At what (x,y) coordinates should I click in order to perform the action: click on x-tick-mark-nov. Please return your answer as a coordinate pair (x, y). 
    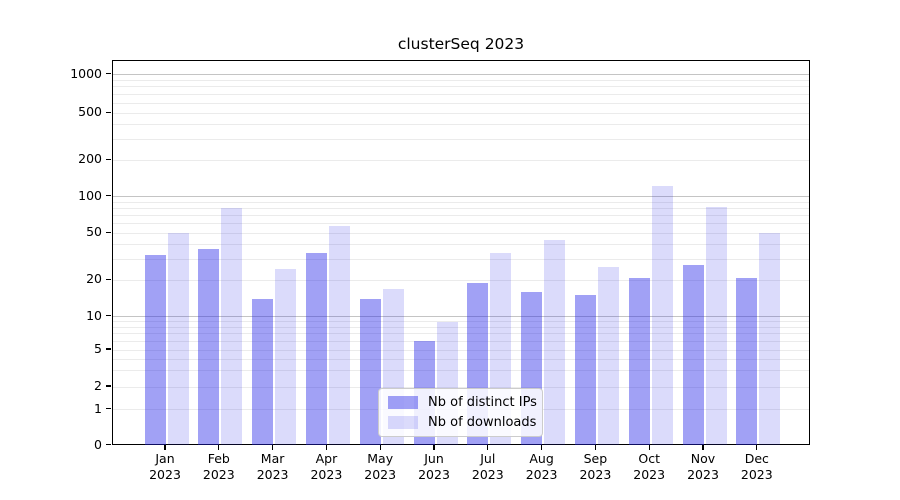
    Looking at the image, I should click on (703, 447).